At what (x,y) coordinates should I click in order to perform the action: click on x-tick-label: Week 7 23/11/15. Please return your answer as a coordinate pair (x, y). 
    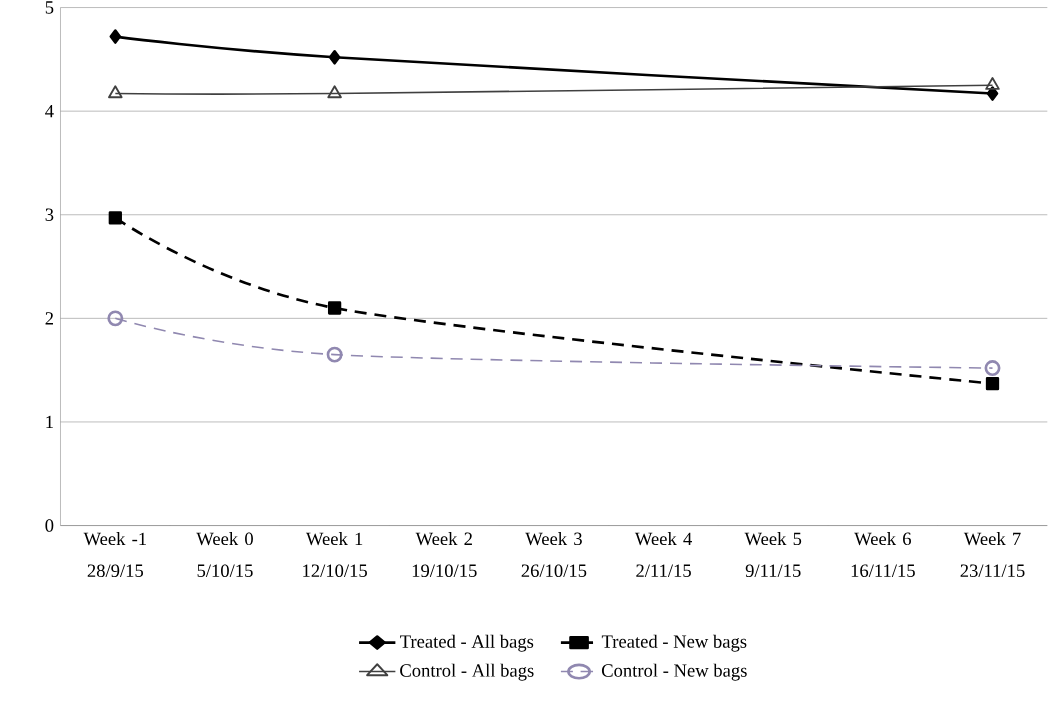
    Looking at the image, I should click on (992, 554).